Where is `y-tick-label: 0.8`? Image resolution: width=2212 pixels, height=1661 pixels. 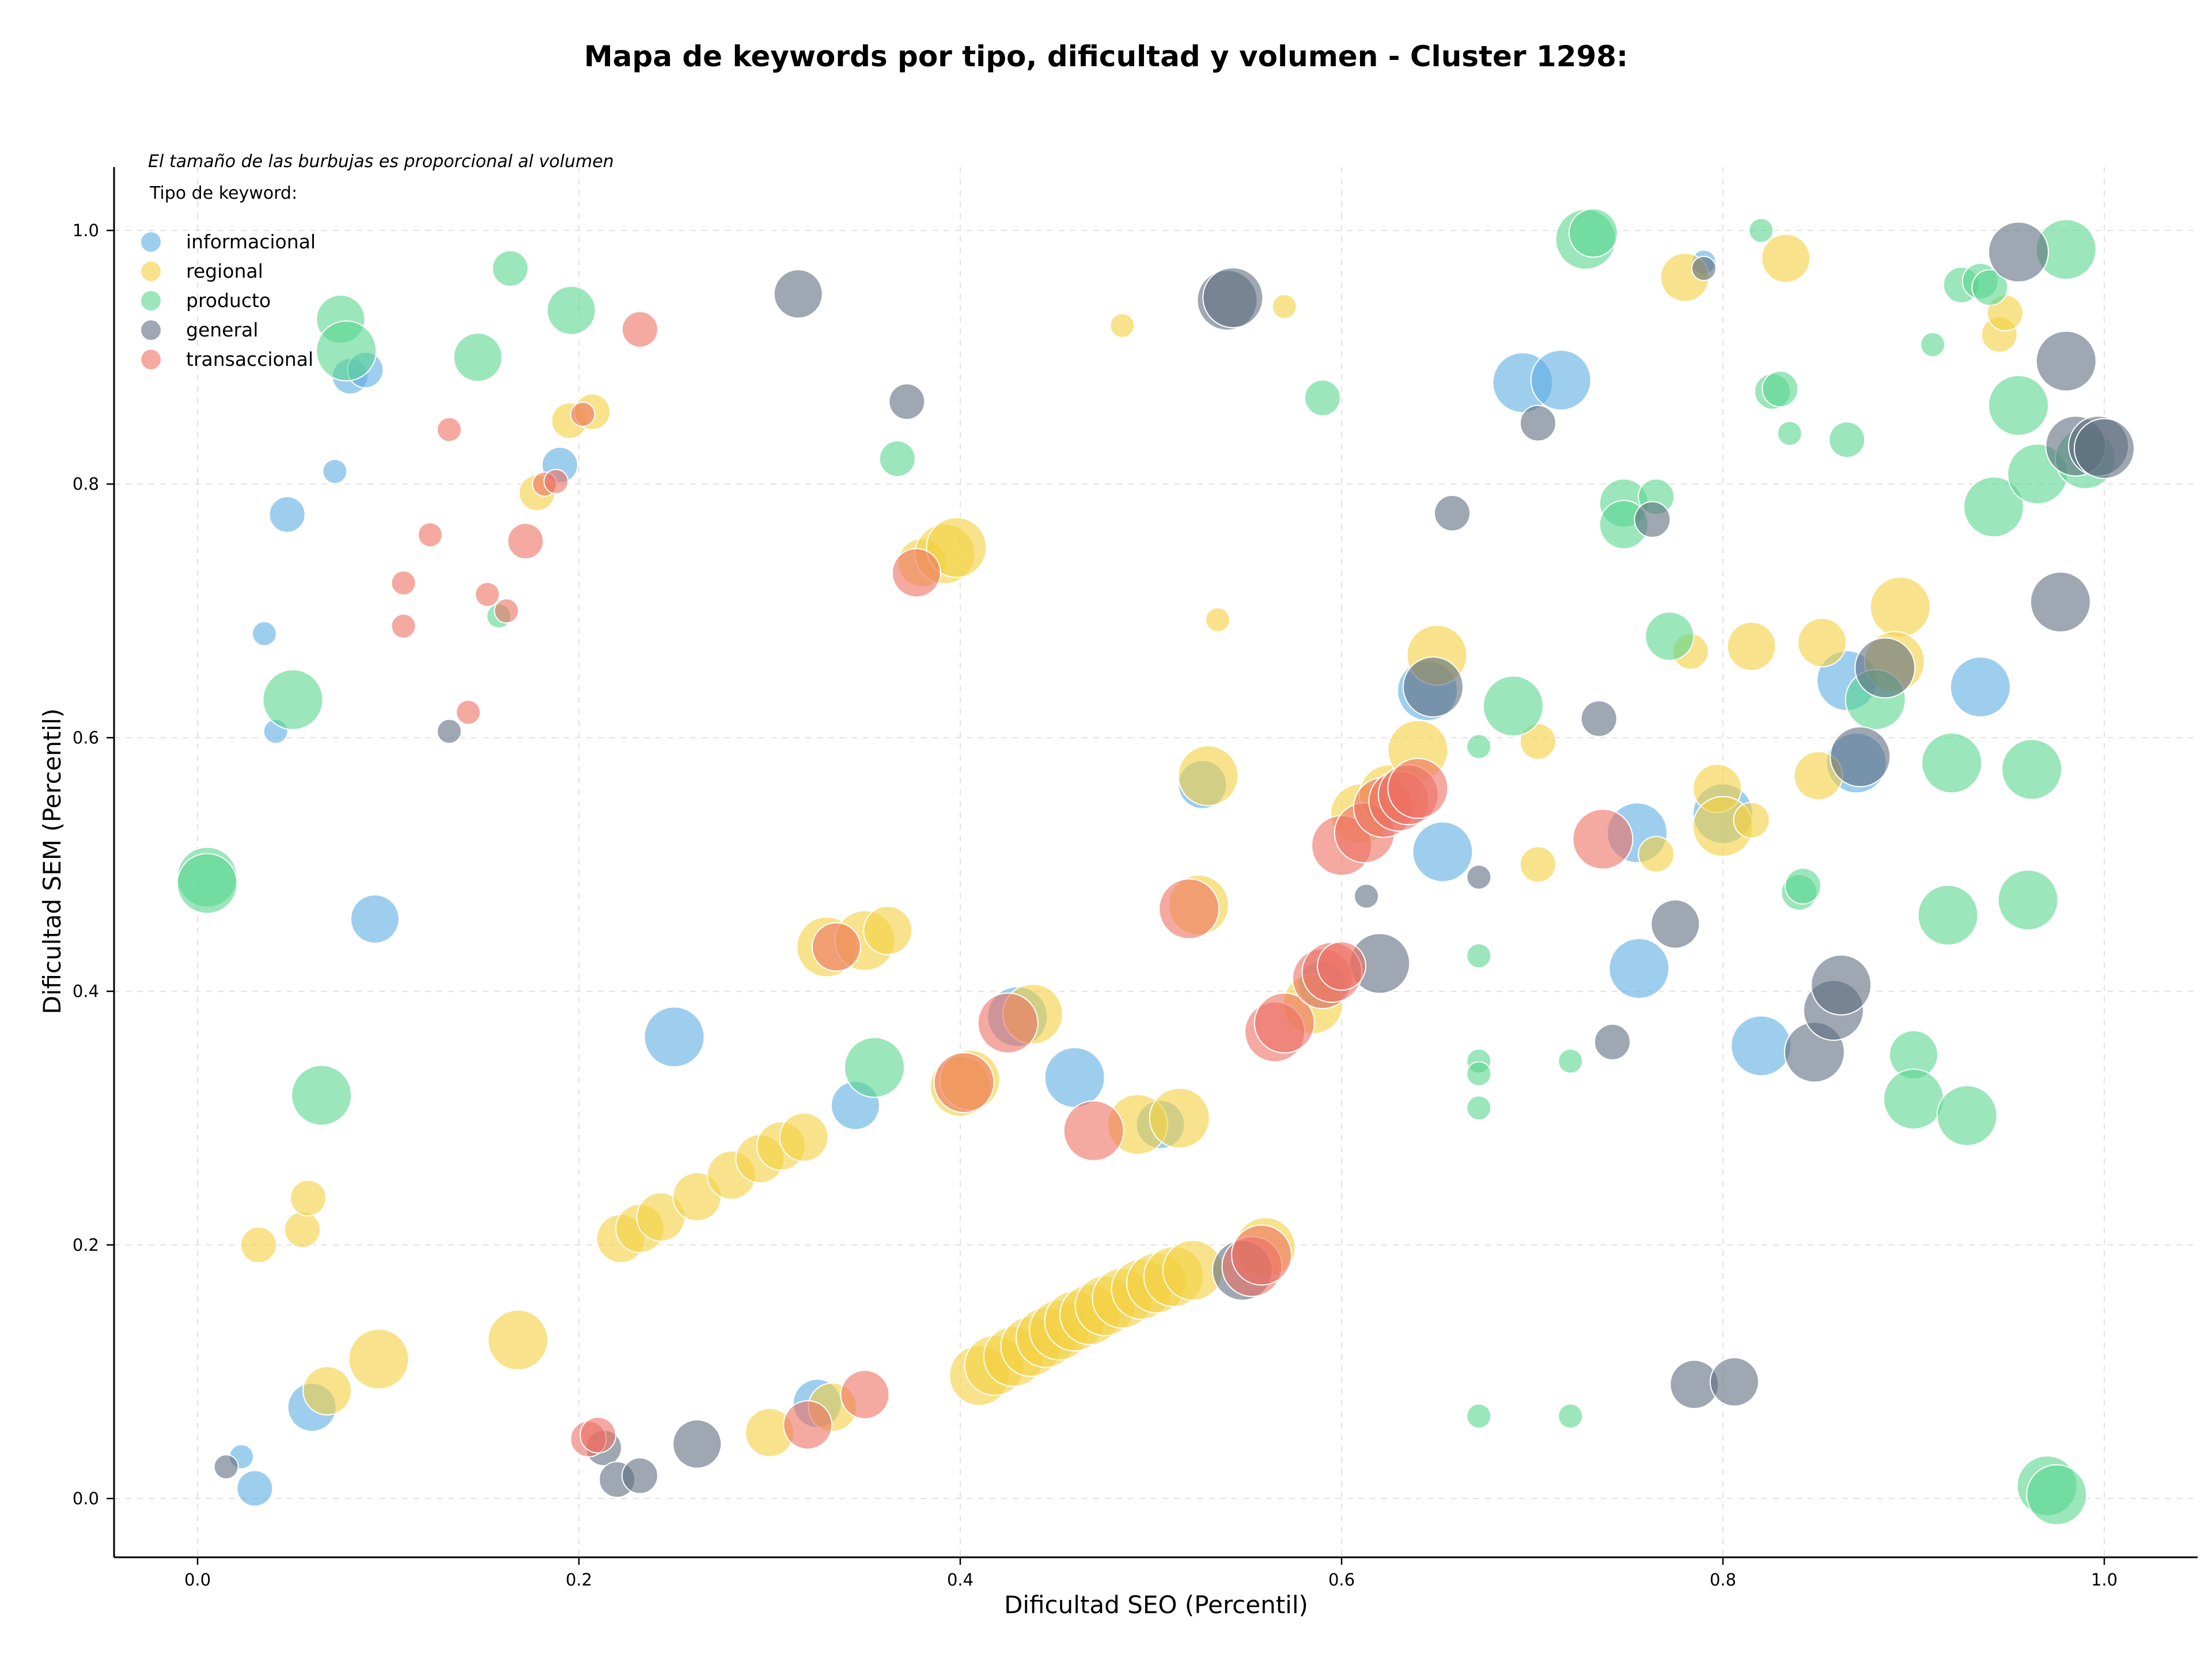 y-tick-label: 0.8 is located at coordinates (86, 484).